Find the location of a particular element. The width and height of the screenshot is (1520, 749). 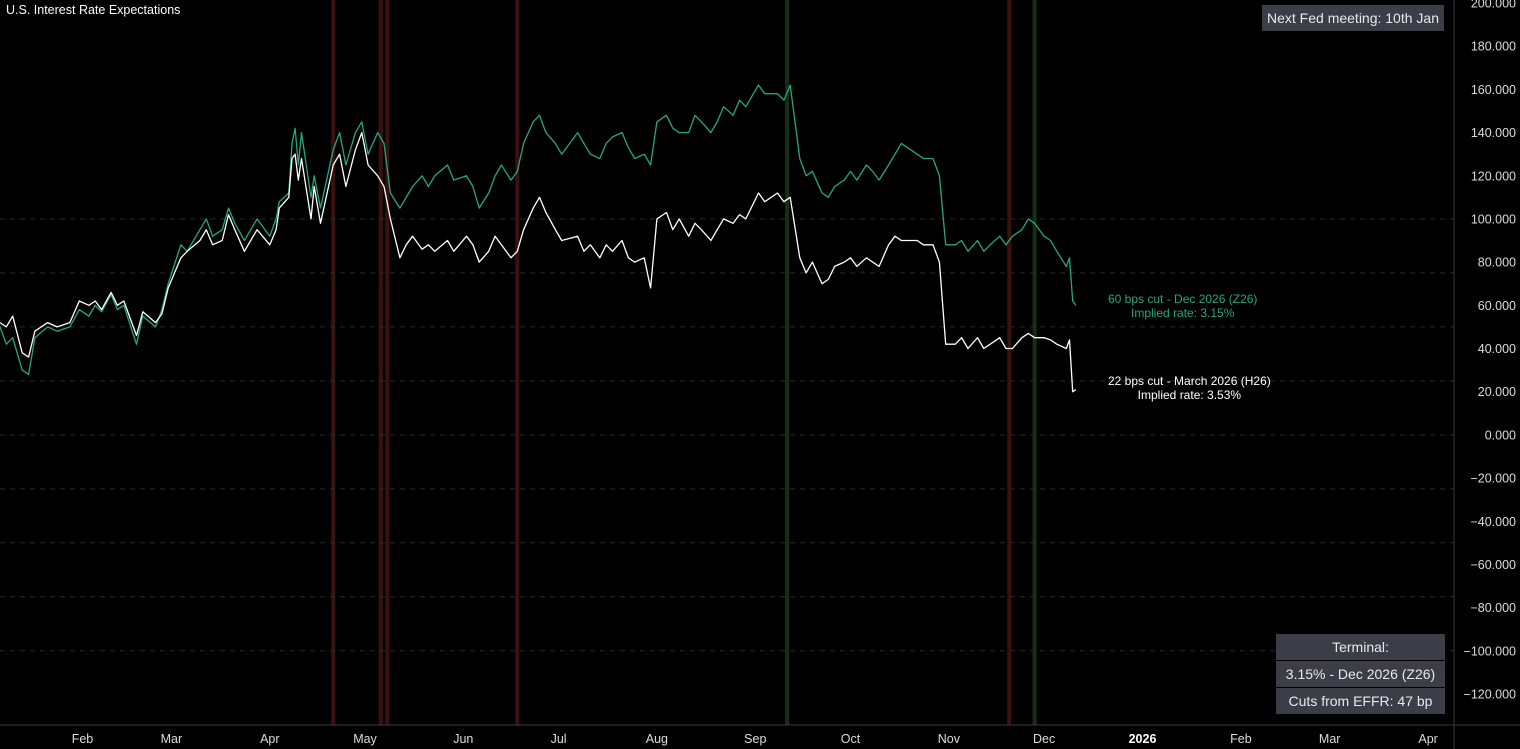

h26-cut-label: 22 bps cut - March 2026 (H26) is located at coordinates (1189, 381).